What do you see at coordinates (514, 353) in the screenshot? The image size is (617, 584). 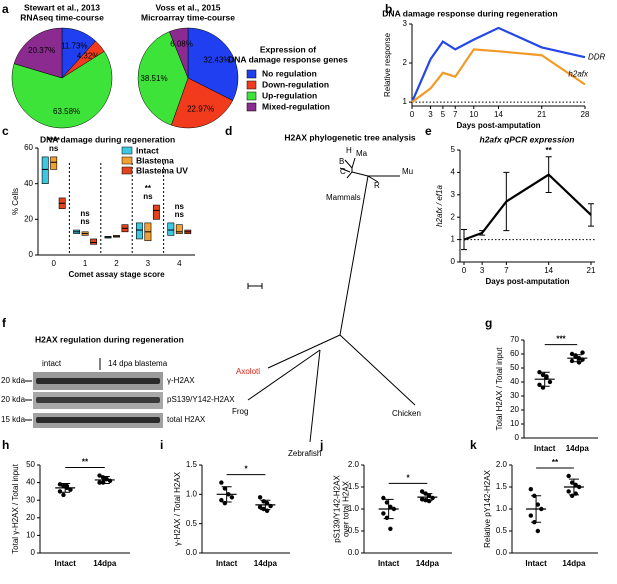 I see `y-tick-label: 60` at bounding box center [514, 353].